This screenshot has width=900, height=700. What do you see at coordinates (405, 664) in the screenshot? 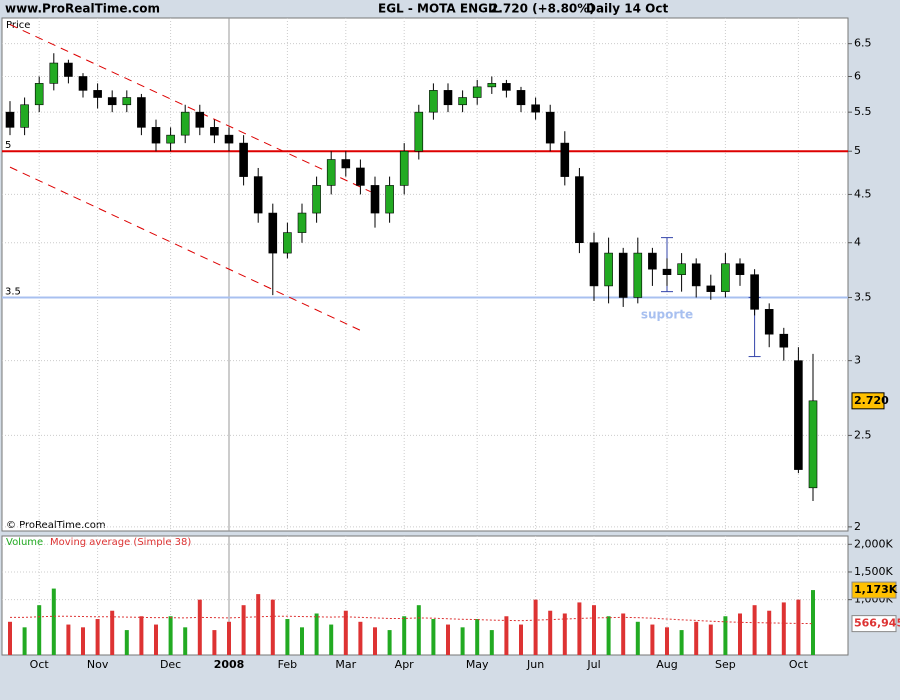
I see `x-tick-label: Apr` at bounding box center [405, 664].